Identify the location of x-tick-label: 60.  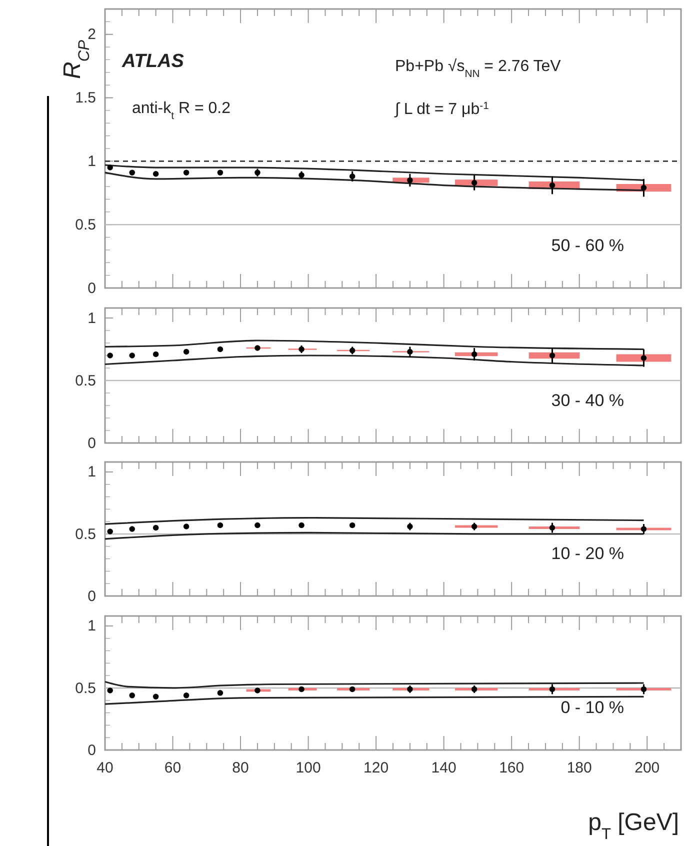
(173, 768).